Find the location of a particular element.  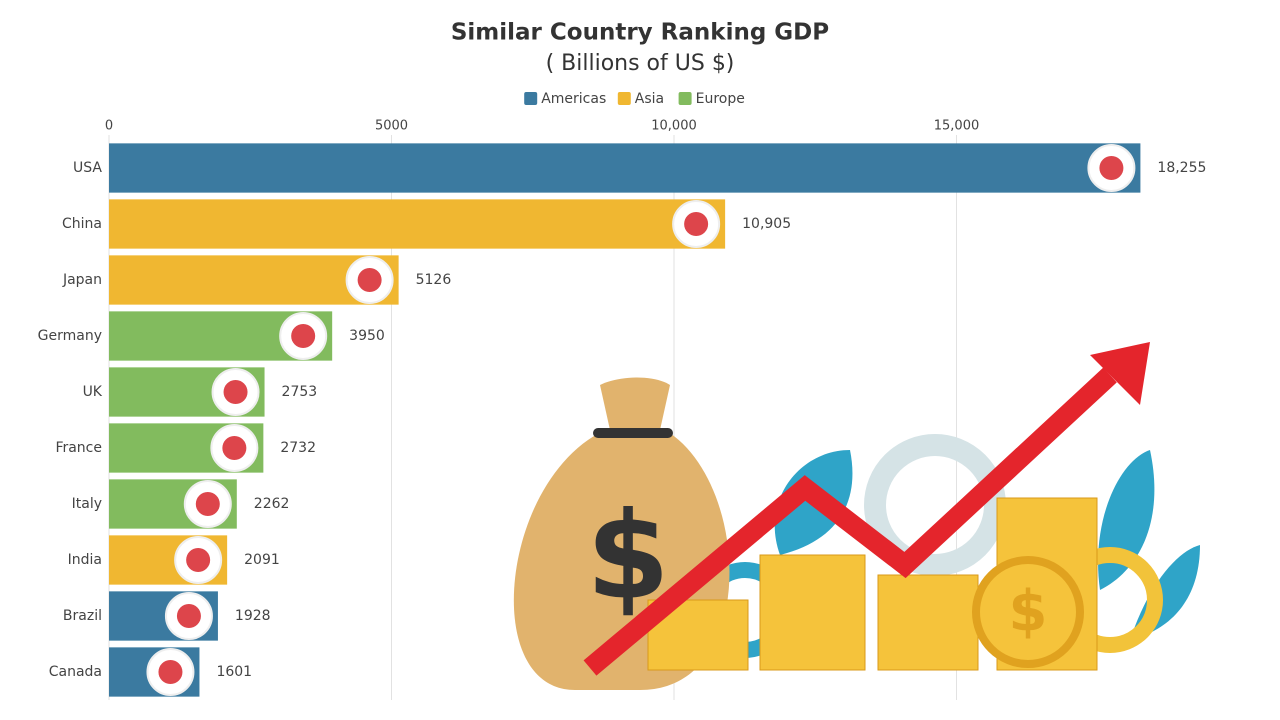

value-label: 2262 is located at coordinates (272, 504).